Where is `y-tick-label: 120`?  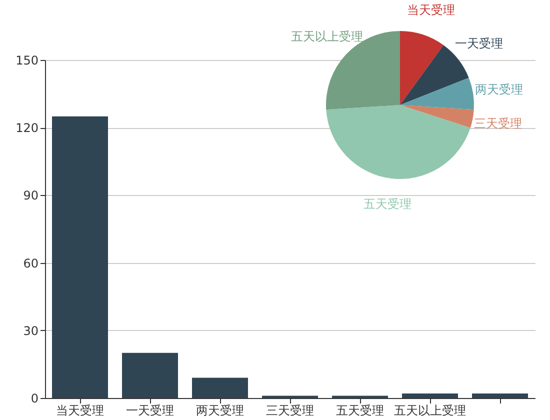 y-tick-label: 120 is located at coordinates (27, 128).